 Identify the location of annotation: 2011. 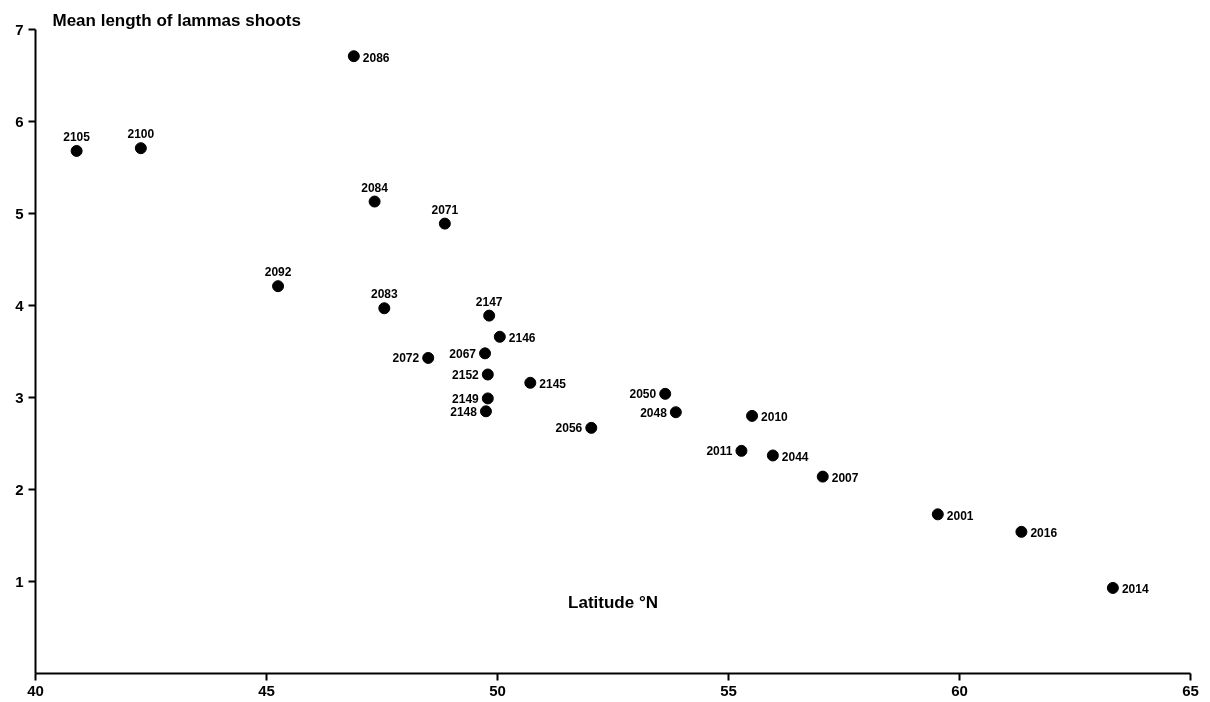
(719, 451).